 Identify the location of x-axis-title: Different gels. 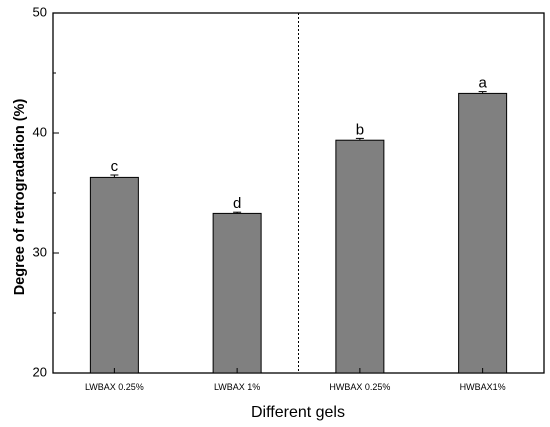
(298, 412).